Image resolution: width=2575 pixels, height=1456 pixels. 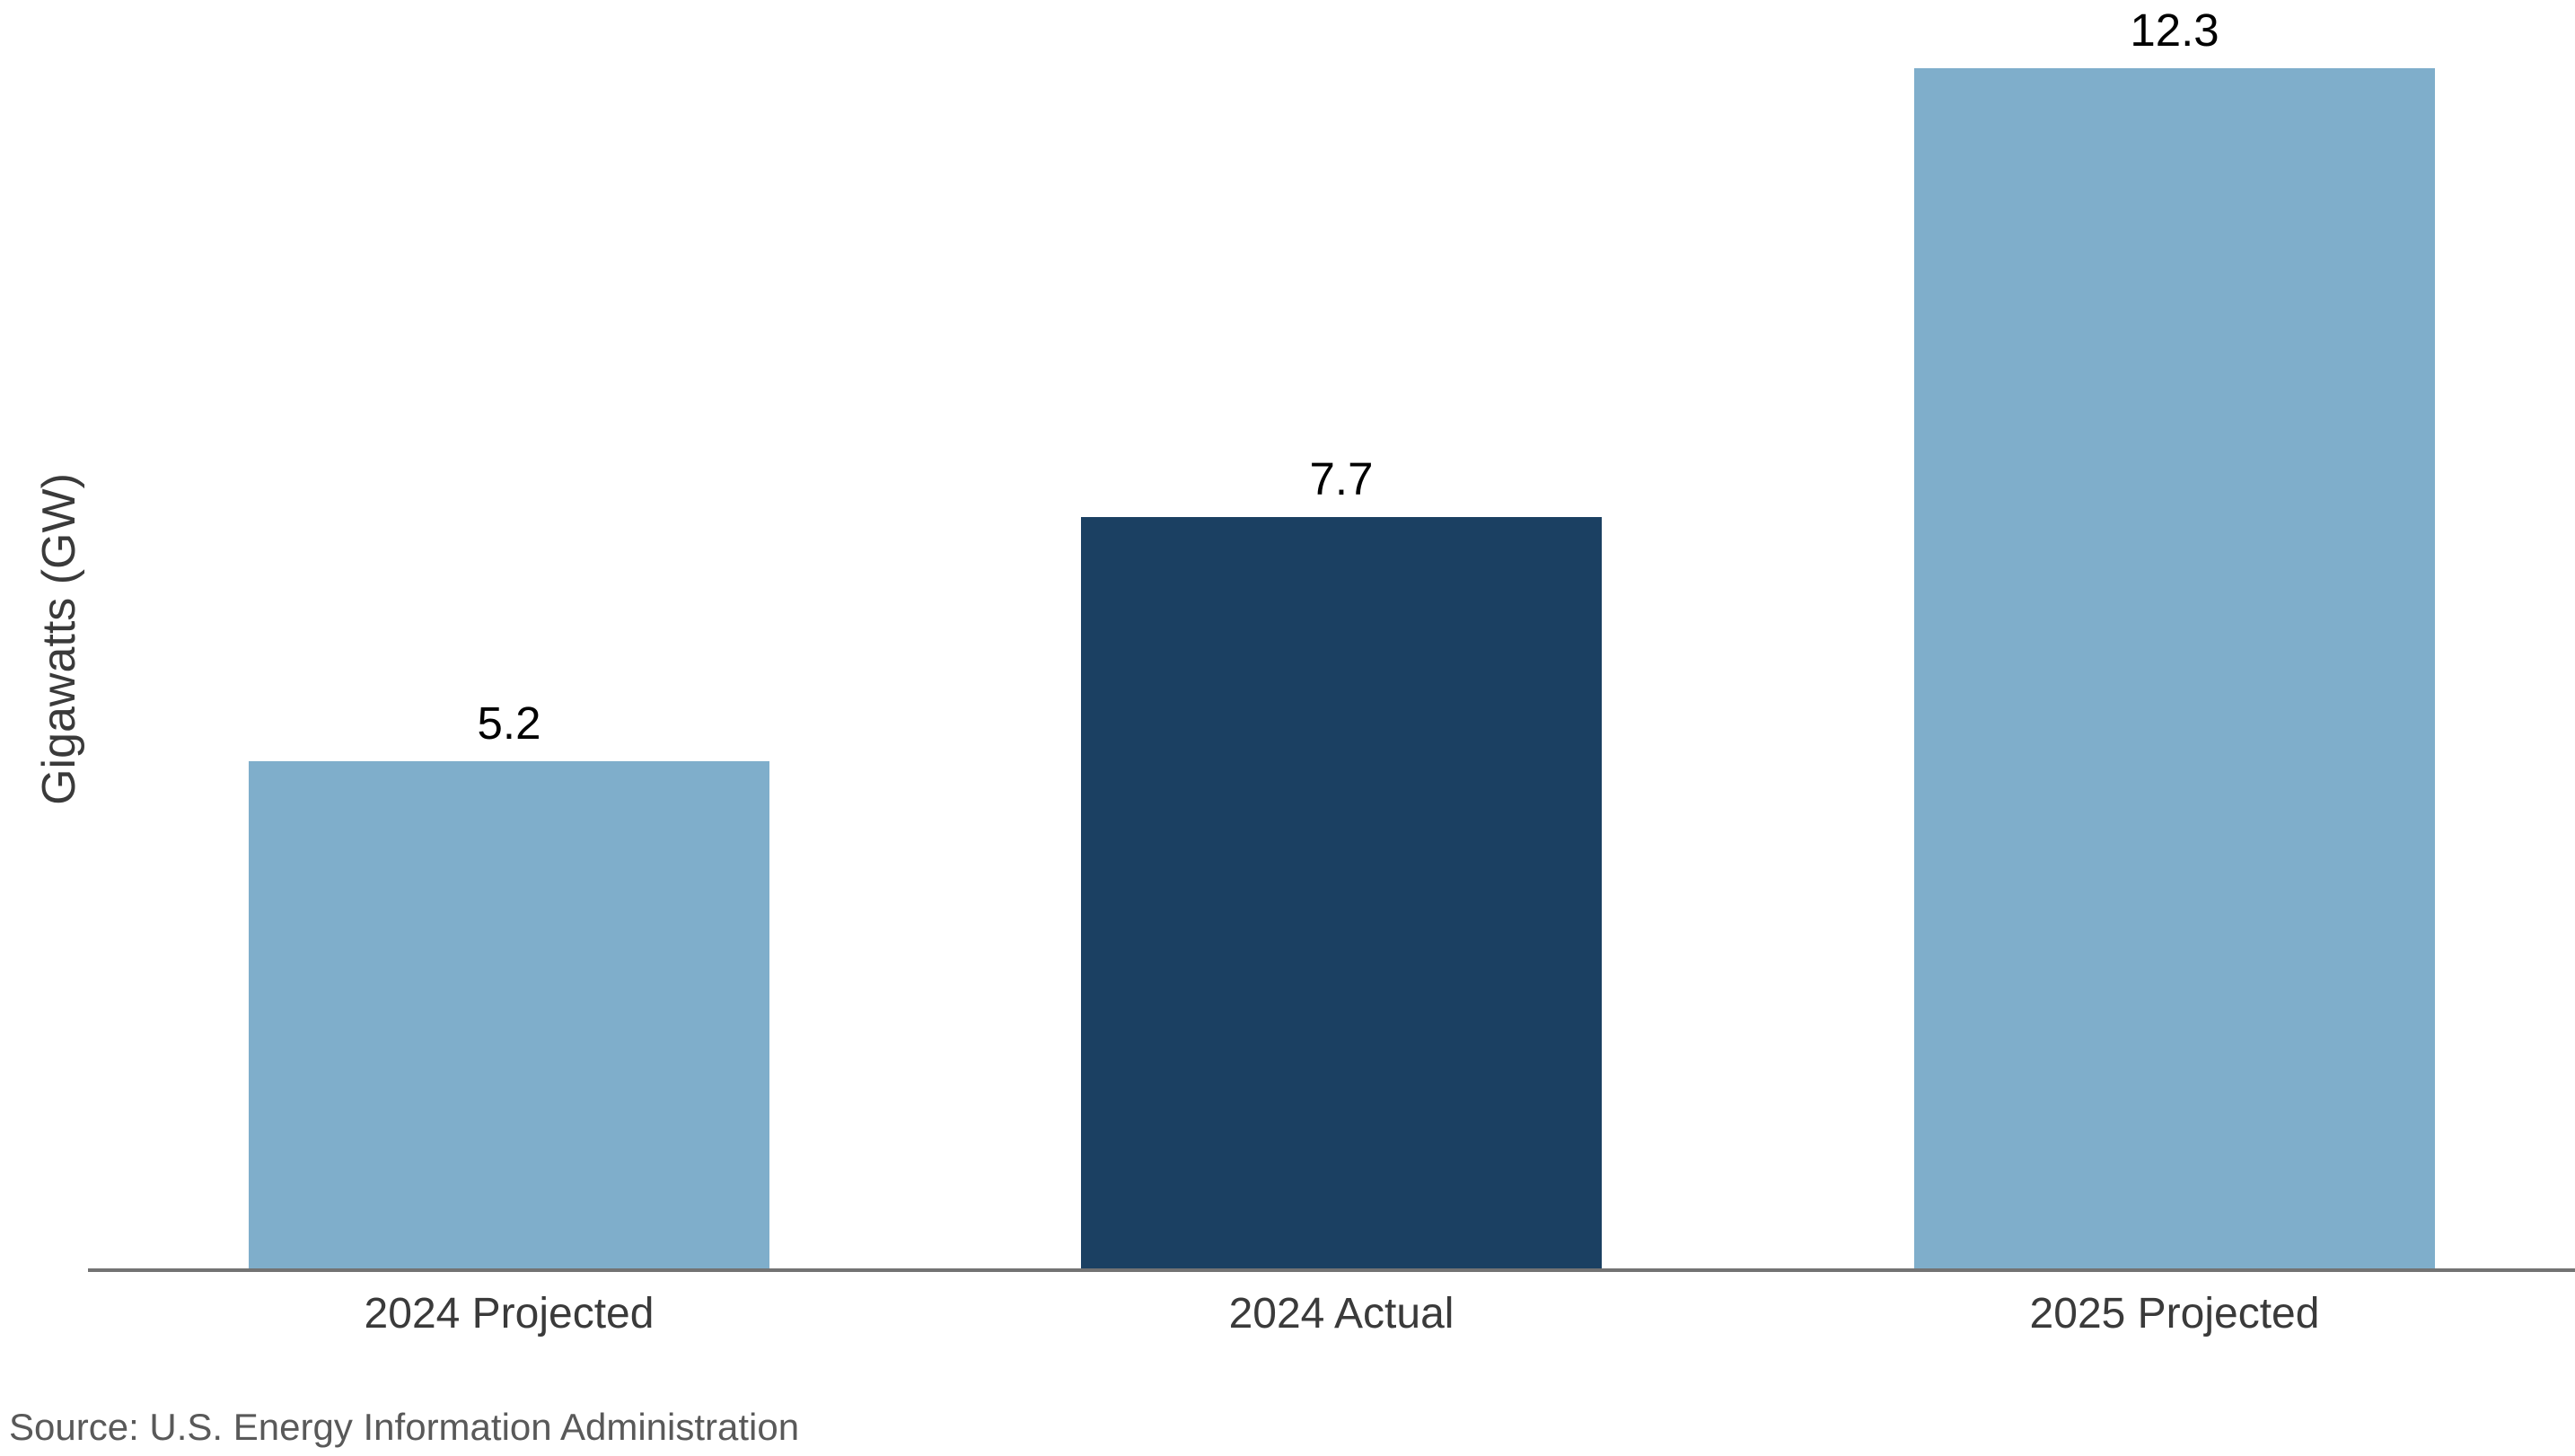 I want to click on bar-2024-actual, so click(x=1341, y=893).